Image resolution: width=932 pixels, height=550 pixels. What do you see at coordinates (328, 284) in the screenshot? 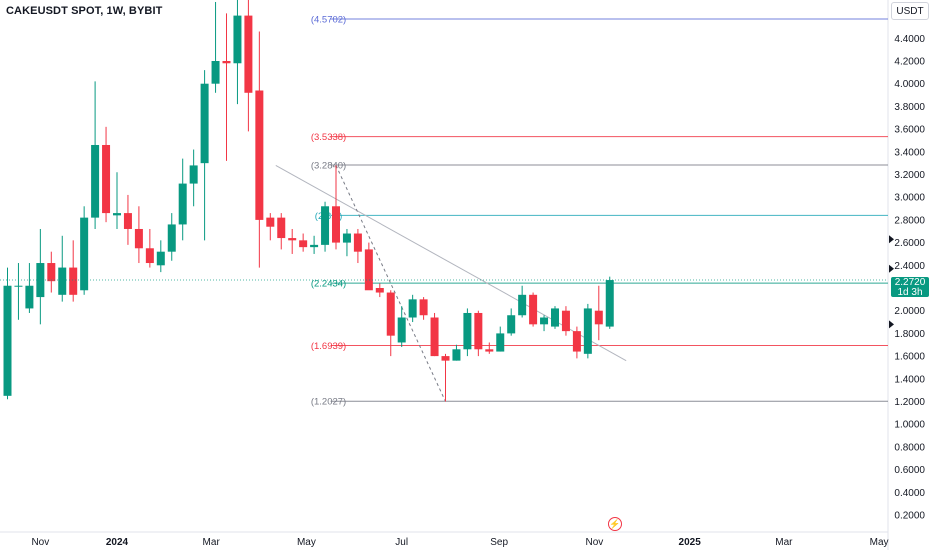
I see `fib-level-label: (2.2434)` at bounding box center [328, 284].